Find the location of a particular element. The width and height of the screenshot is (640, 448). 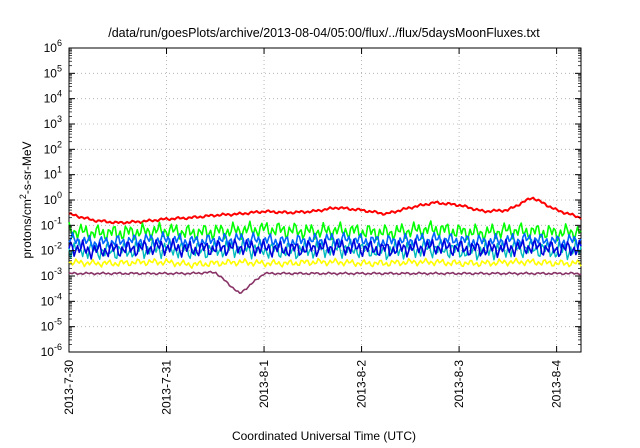

y-tick-label-exponent: 3 is located at coordinates (59, 119).